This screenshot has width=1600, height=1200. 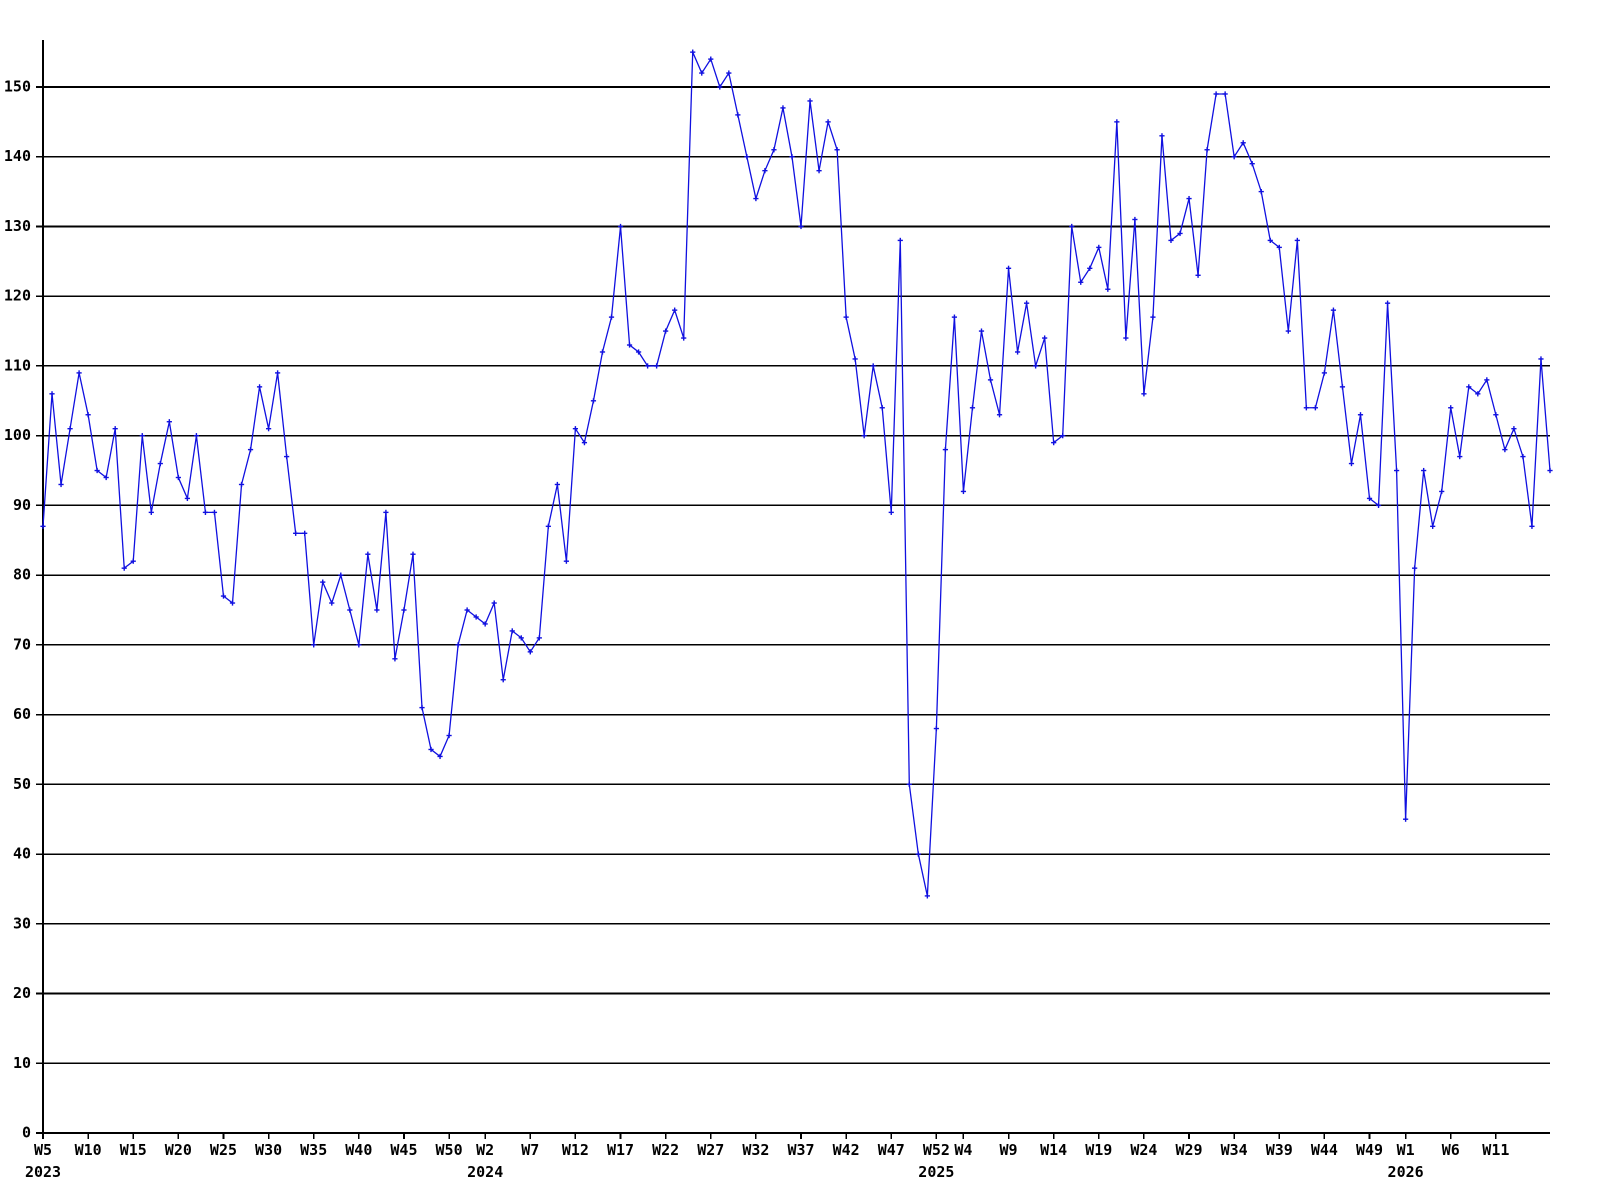 What do you see at coordinates (39, 610) in the screenshot?
I see `y-tick-marks` at bounding box center [39, 610].